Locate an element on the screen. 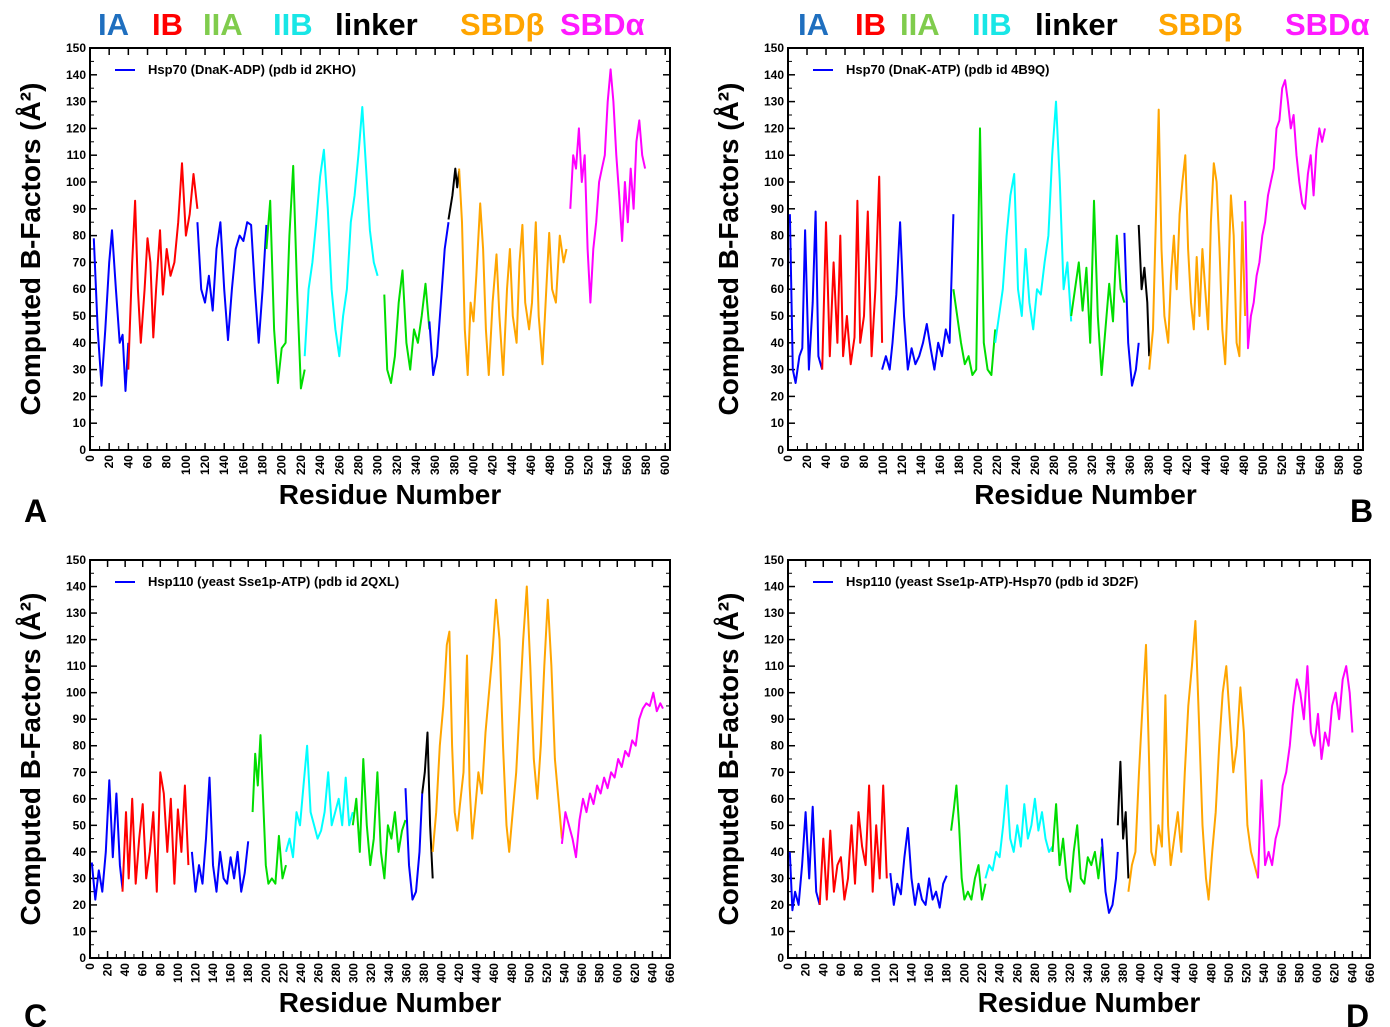  domain-label-0: IA is located at coordinates (813, 24).